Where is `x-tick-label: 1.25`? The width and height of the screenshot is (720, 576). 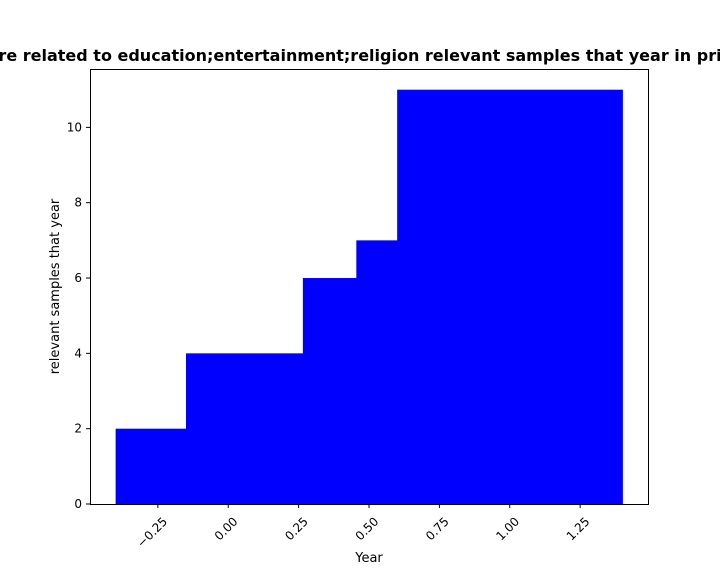 x-tick-label: 1.25 is located at coordinates (578, 528).